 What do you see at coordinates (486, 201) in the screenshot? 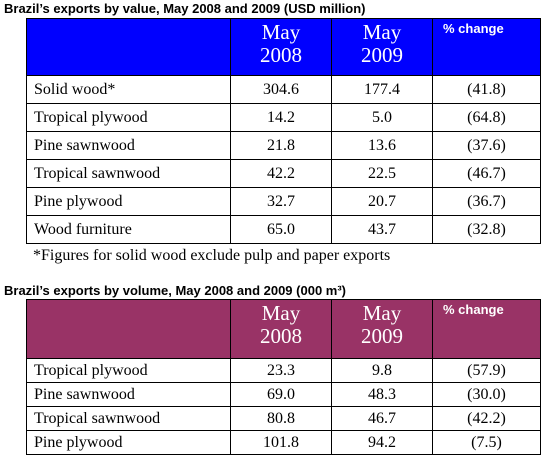
I see `percent-change: (36.7)` at bounding box center [486, 201].